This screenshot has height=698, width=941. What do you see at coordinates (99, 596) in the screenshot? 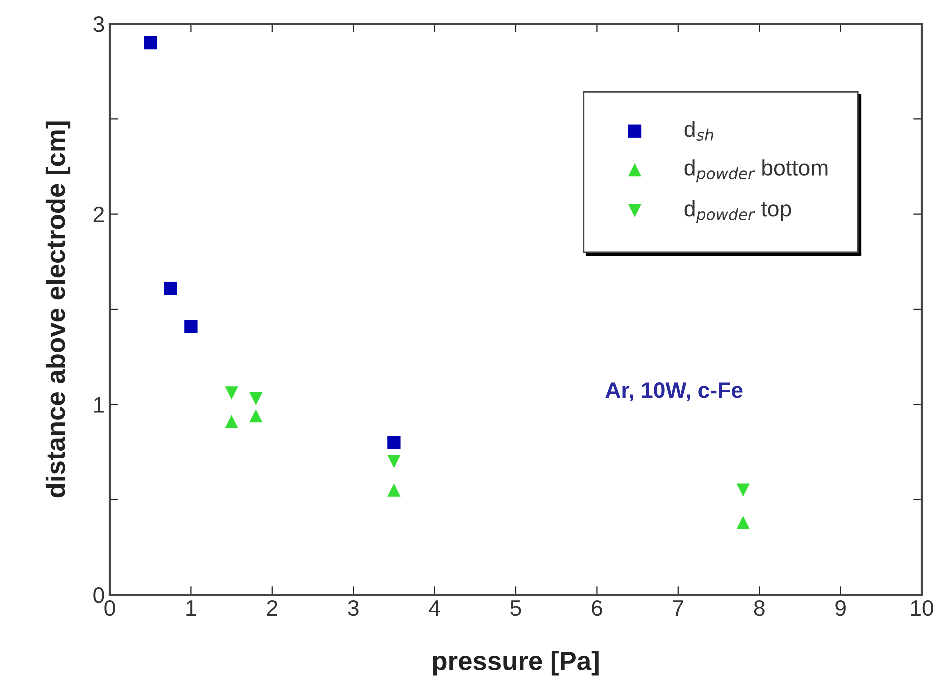
I see `y-tick-label: 0` at bounding box center [99, 596].